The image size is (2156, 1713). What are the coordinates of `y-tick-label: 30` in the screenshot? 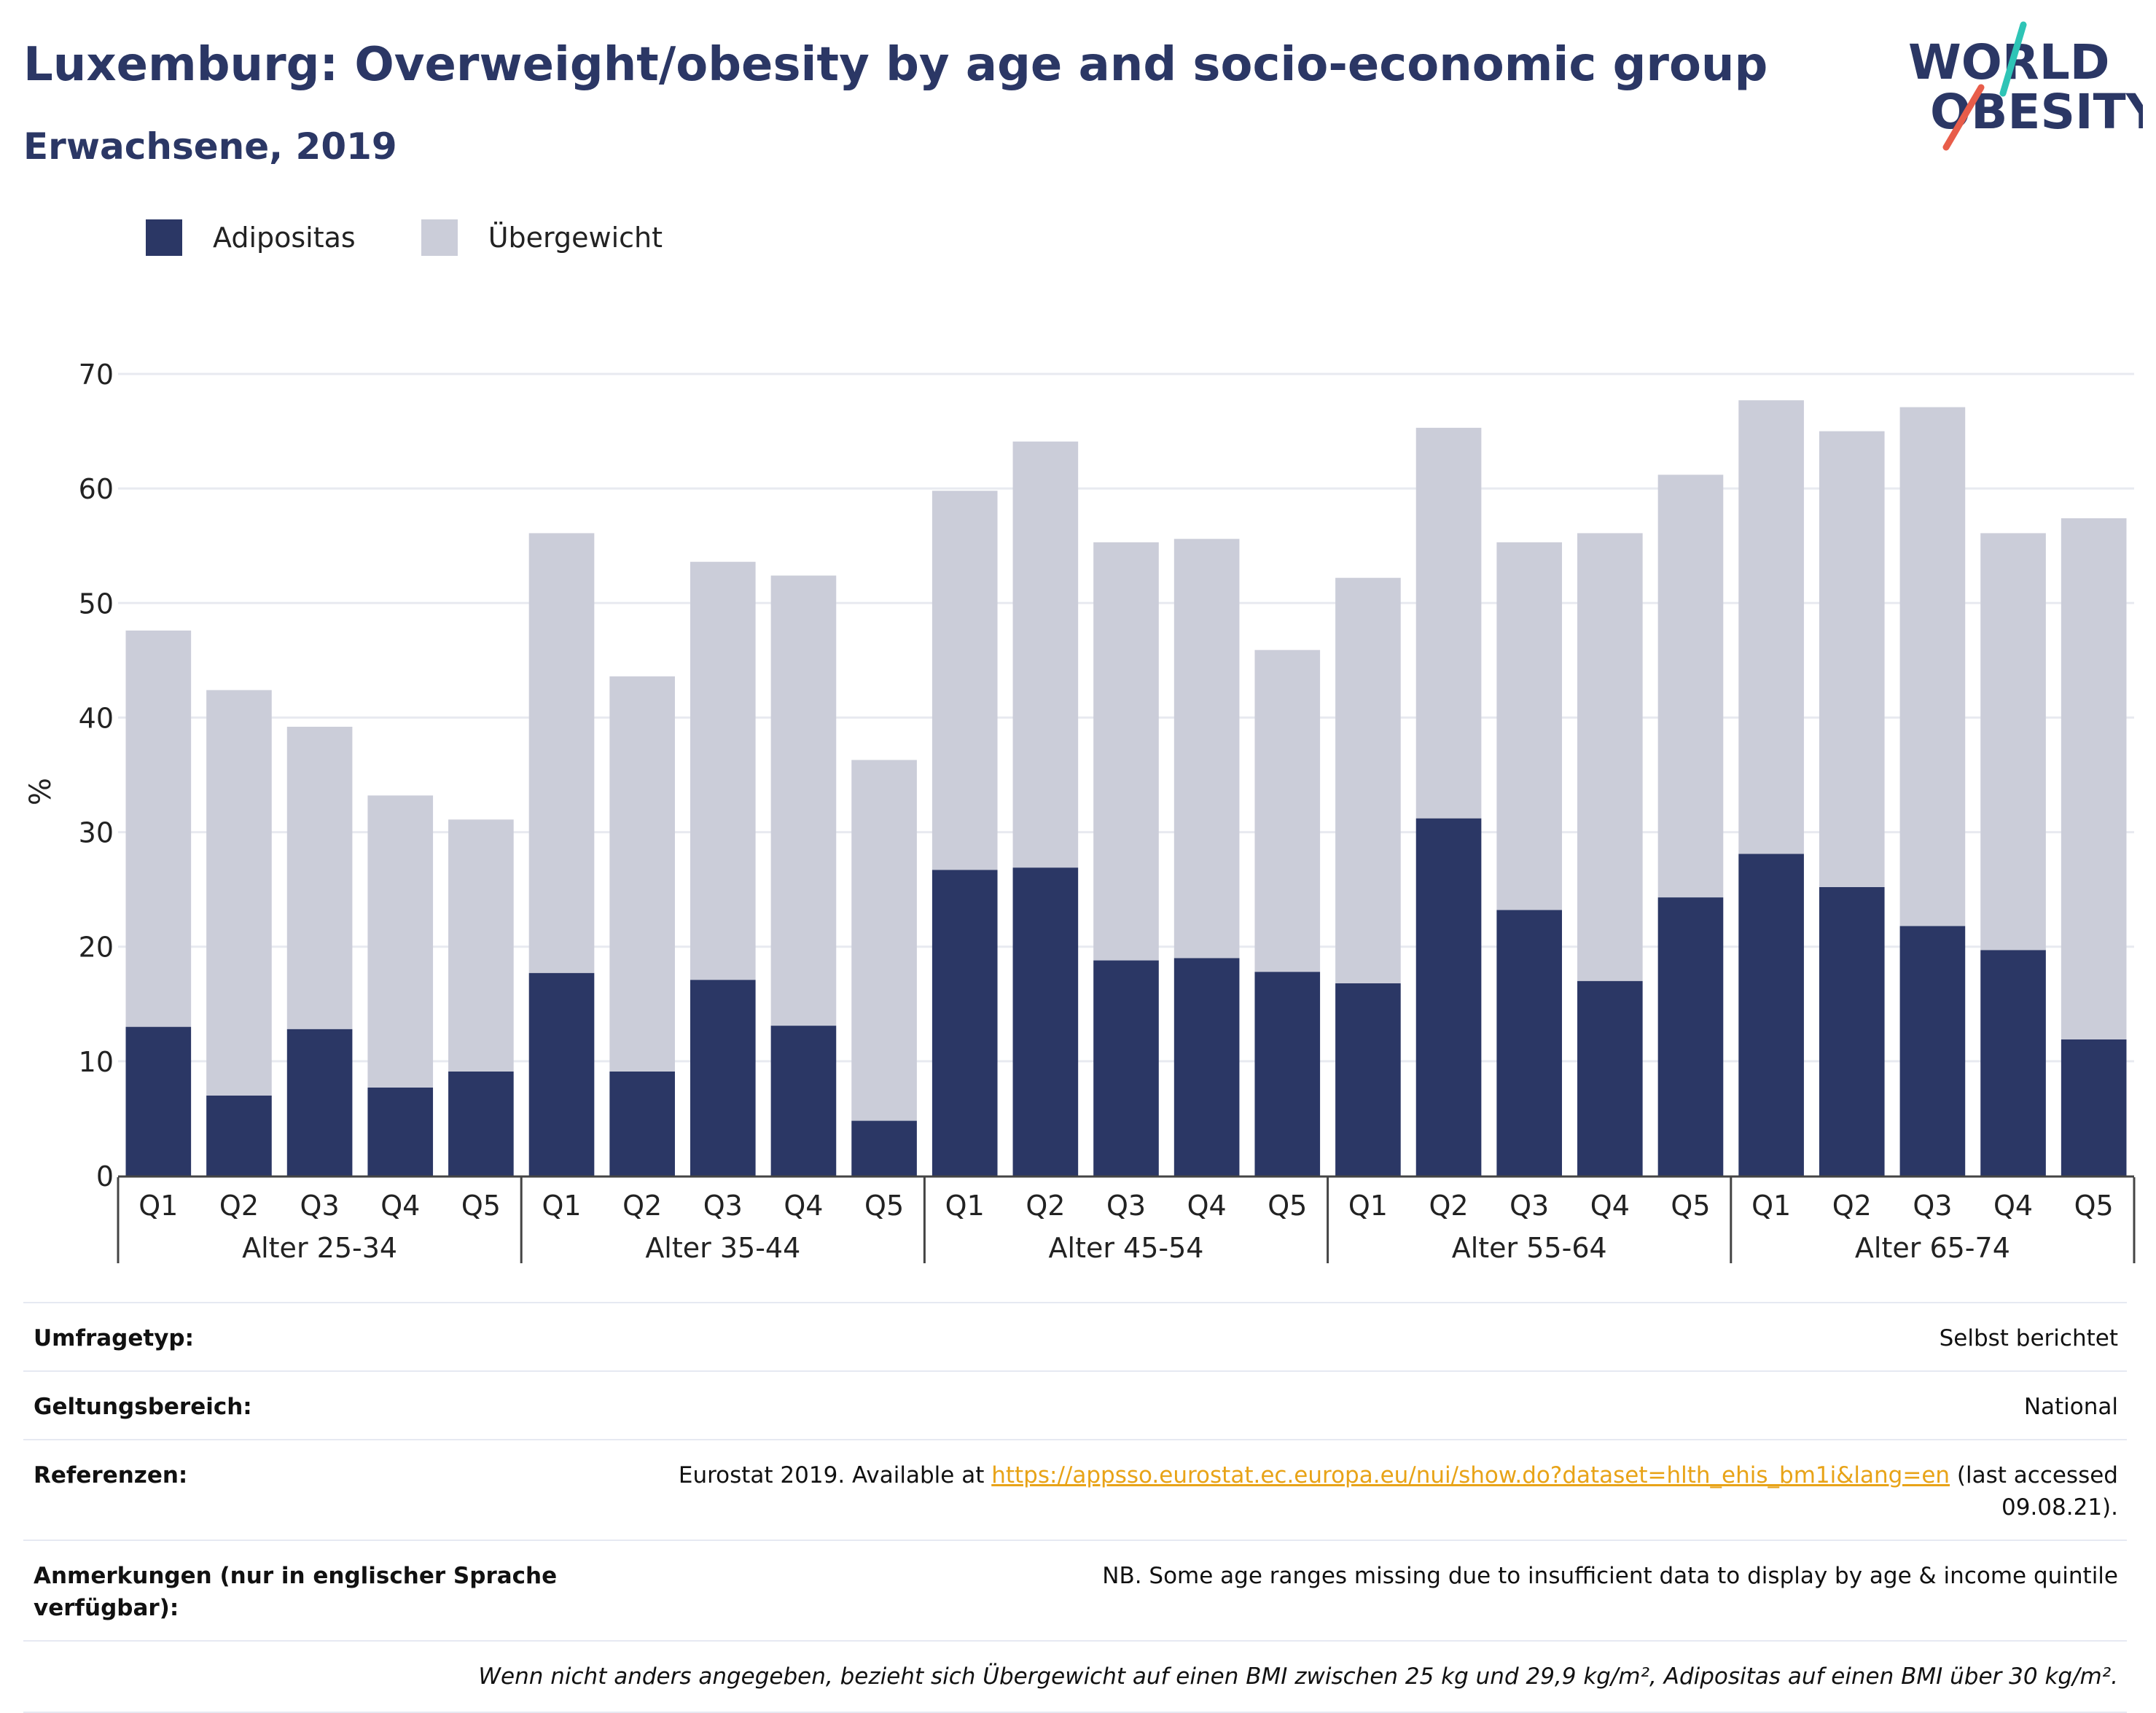 It's located at (97, 833).